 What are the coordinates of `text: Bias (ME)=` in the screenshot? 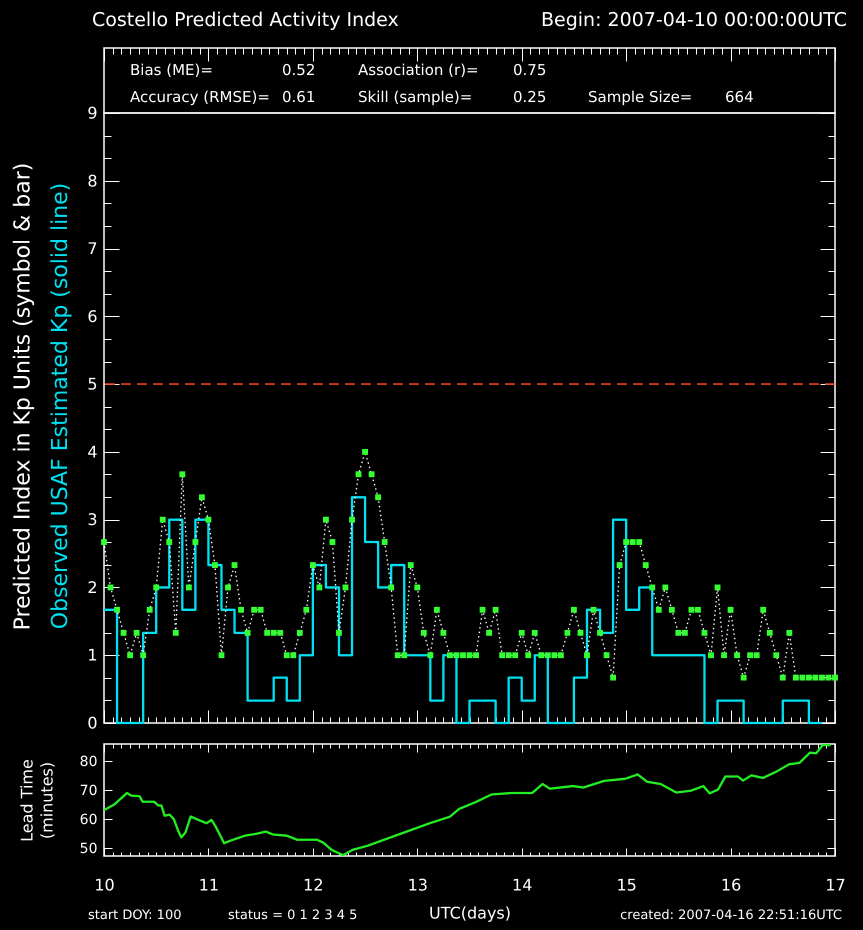 It's located at (171, 70).